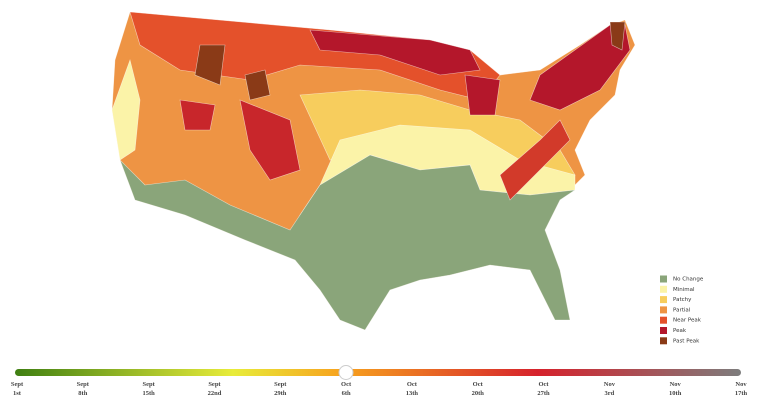 The width and height of the screenshot is (768, 413). Describe the element at coordinates (684, 290) in the screenshot. I see `legend-label: Minimal` at that location.